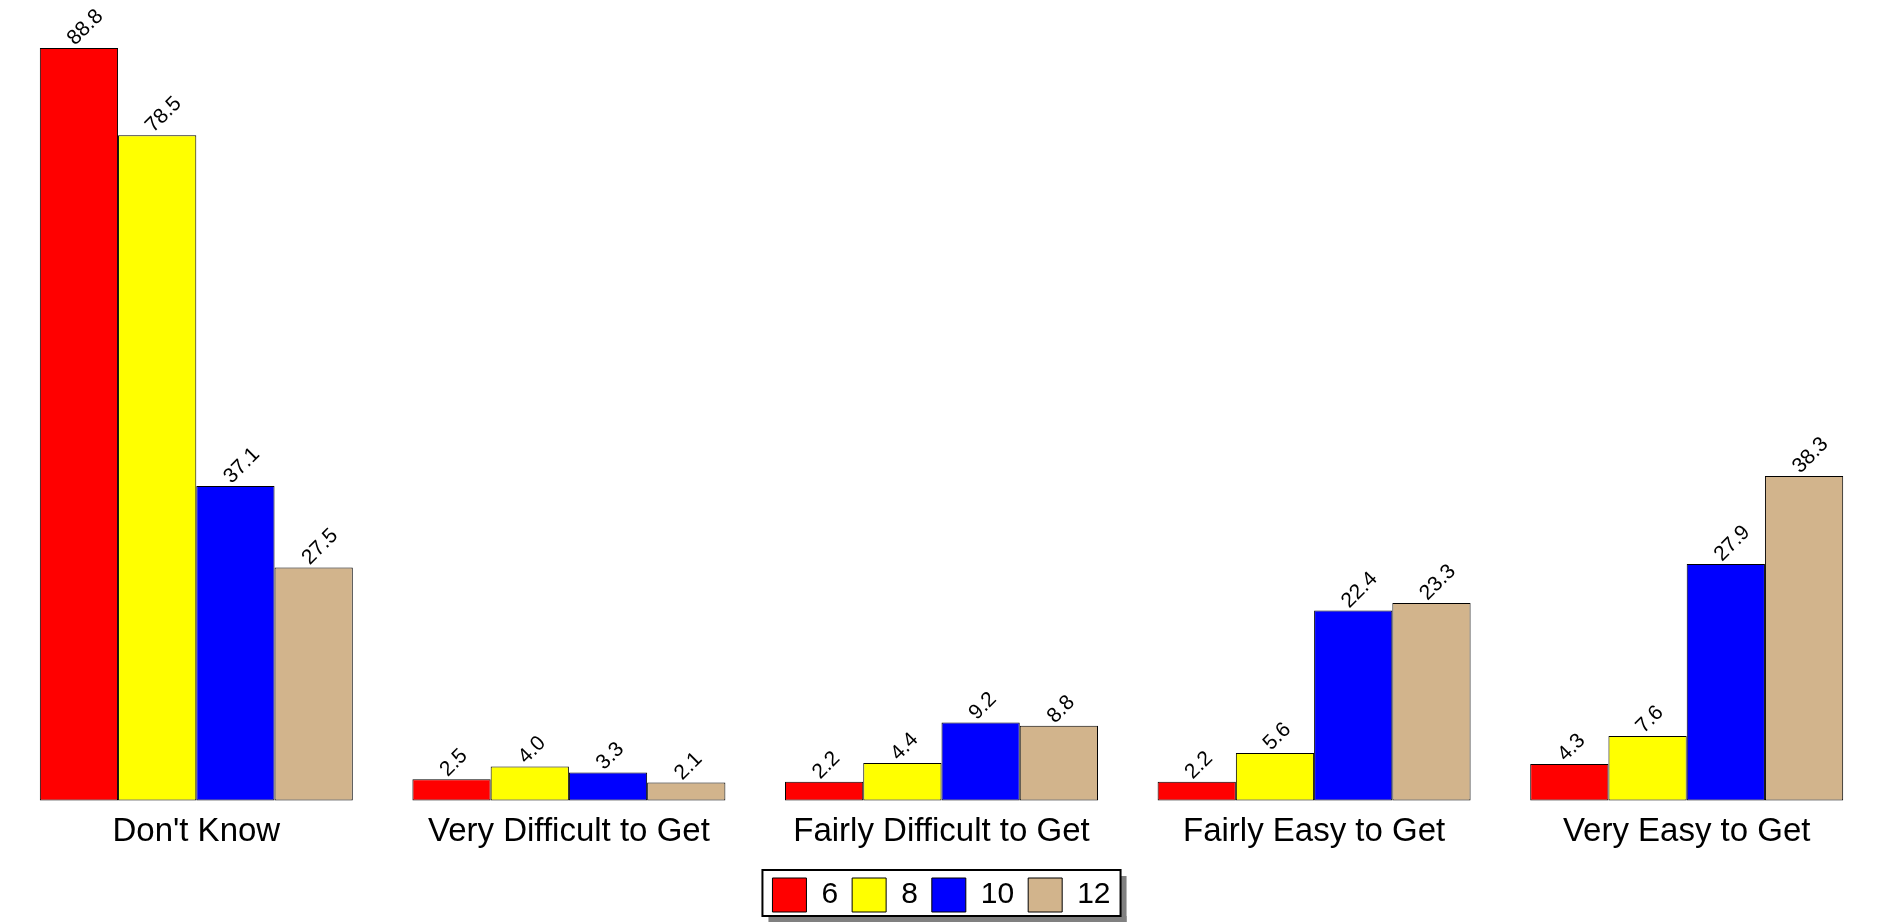 This screenshot has height=924, width=1881. What do you see at coordinates (1060, 708) in the screenshot?
I see `data-label: 8.8` at bounding box center [1060, 708].